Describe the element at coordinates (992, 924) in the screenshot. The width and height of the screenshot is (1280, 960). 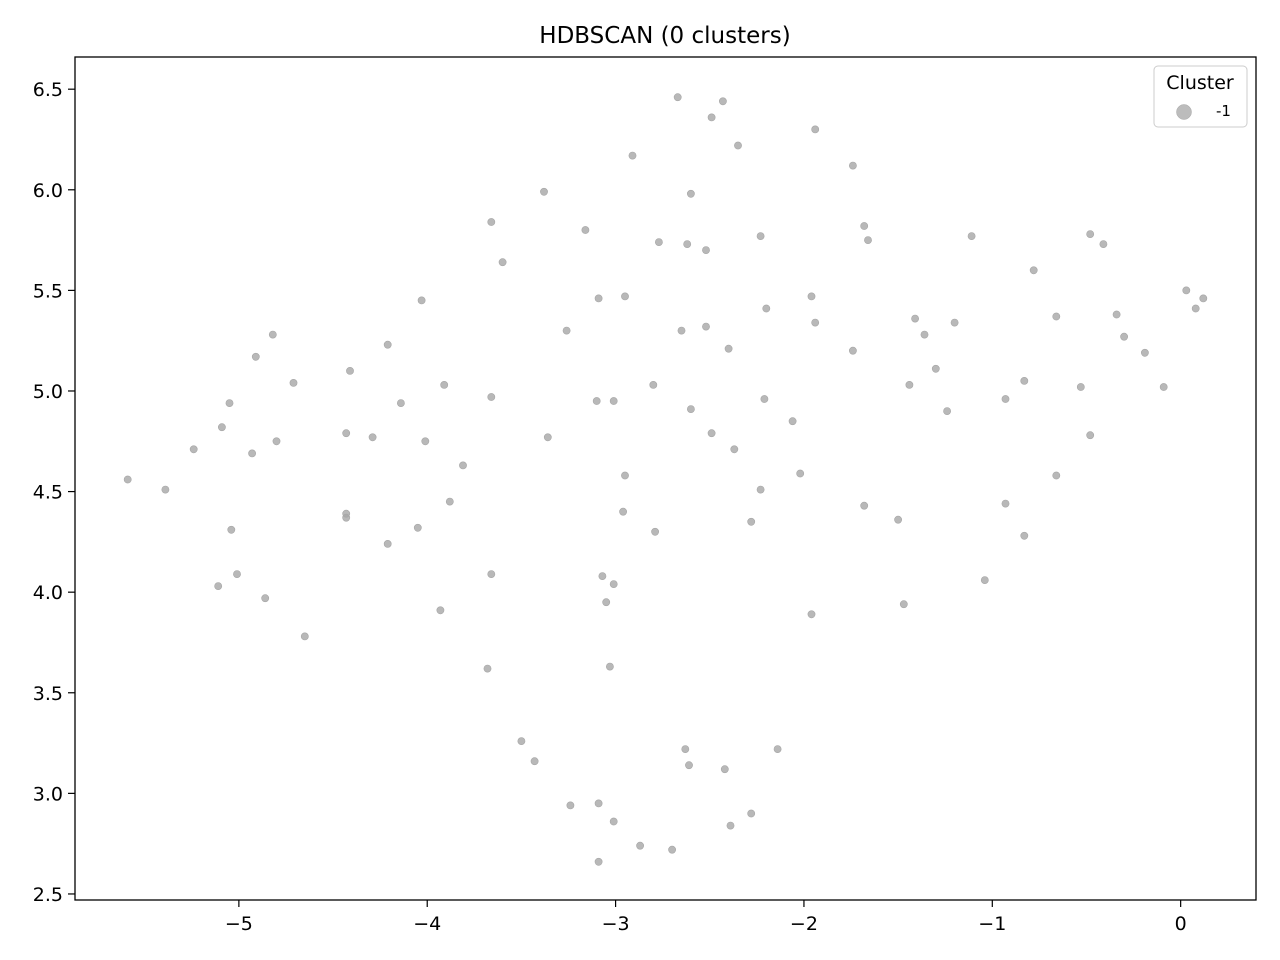
I see `x-tick-label: −1` at that location.